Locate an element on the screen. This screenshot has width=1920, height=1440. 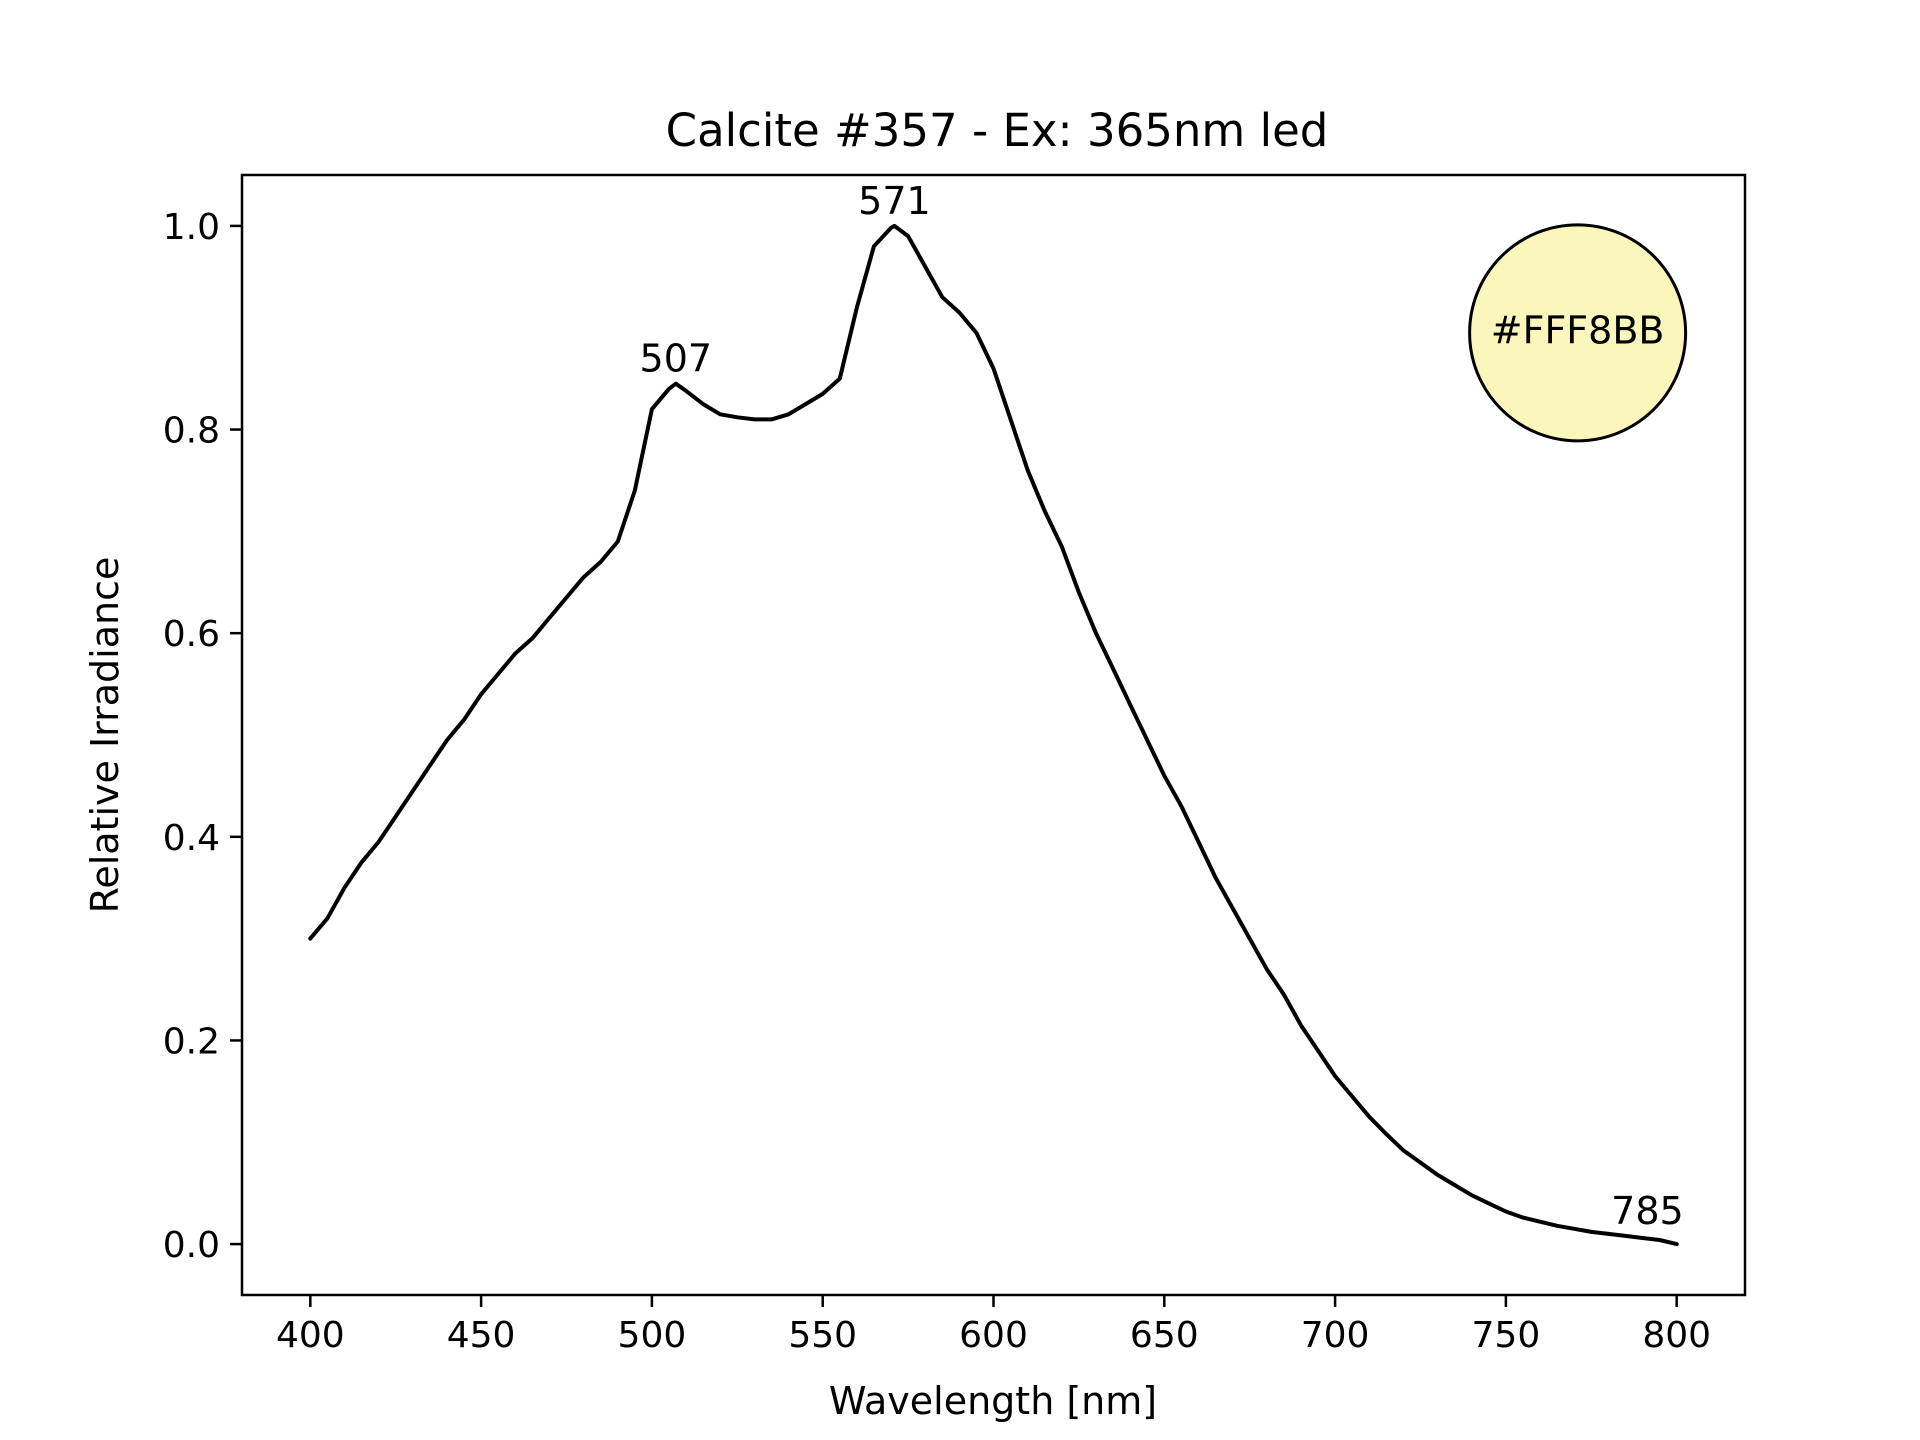
chart-title: Calcite #357 - Ex: 365nm led is located at coordinates (997, 130).